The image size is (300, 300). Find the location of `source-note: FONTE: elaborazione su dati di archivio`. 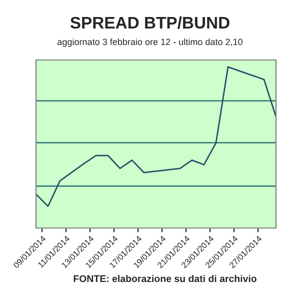

source-note: FONTE: elaborazione su dati di archivio is located at coordinates (165, 278).